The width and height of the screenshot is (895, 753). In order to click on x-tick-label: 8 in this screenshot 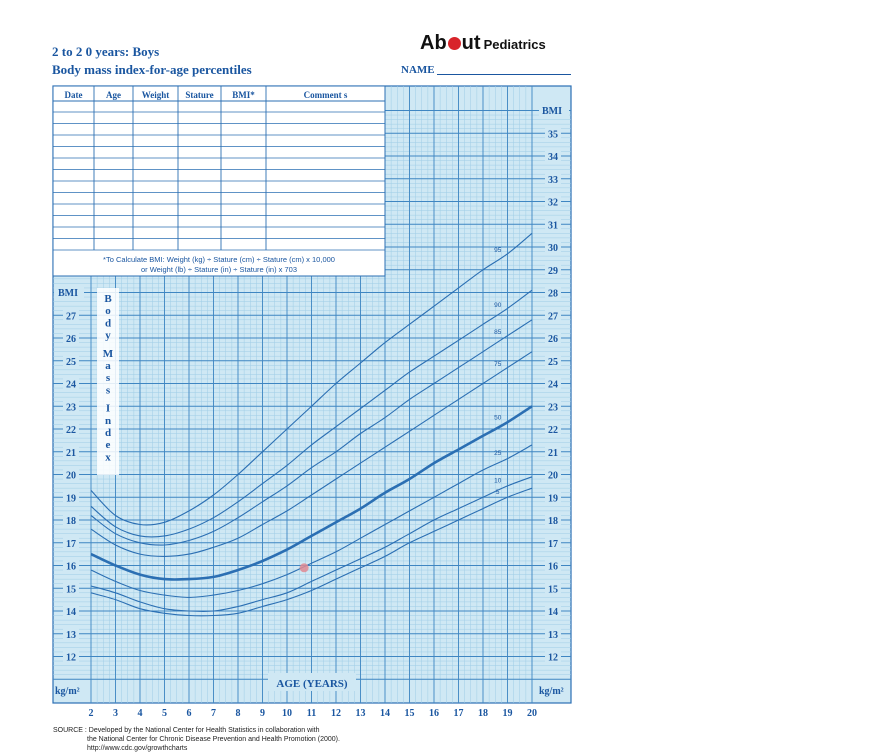, I will do `click(238, 713)`.